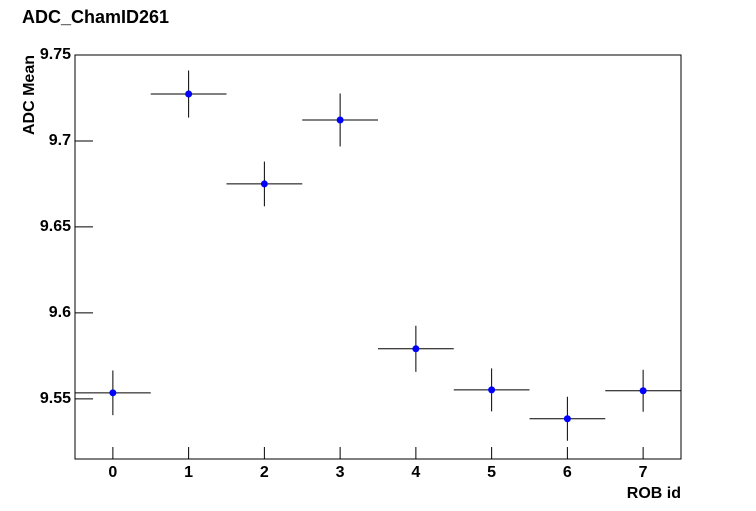 This screenshot has width=756, height=511. What do you see at coordinates (29, 95) in the screenshot?
I see `y-axis-label: ADC Mean` at bounding box center [29, 95].